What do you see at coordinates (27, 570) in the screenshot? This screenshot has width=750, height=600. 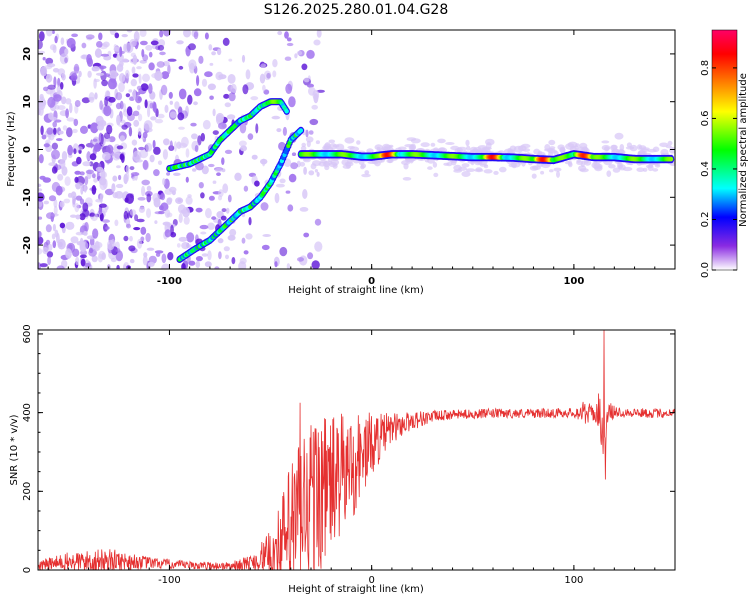 I see `snr-y-tick-label: 0` at bounding box center [27, 570].